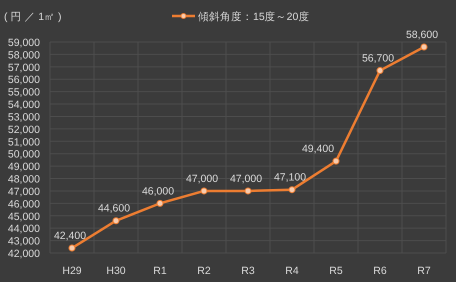 This screenshot has width=456, height=282. I want to click on y-tick-label: 51,000, so click(24, 142).